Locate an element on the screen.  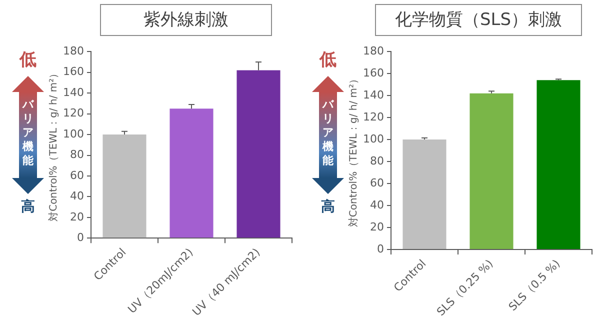
chart-title: 化学物質（SLS）刺激 is located at coordinates (478, 20).